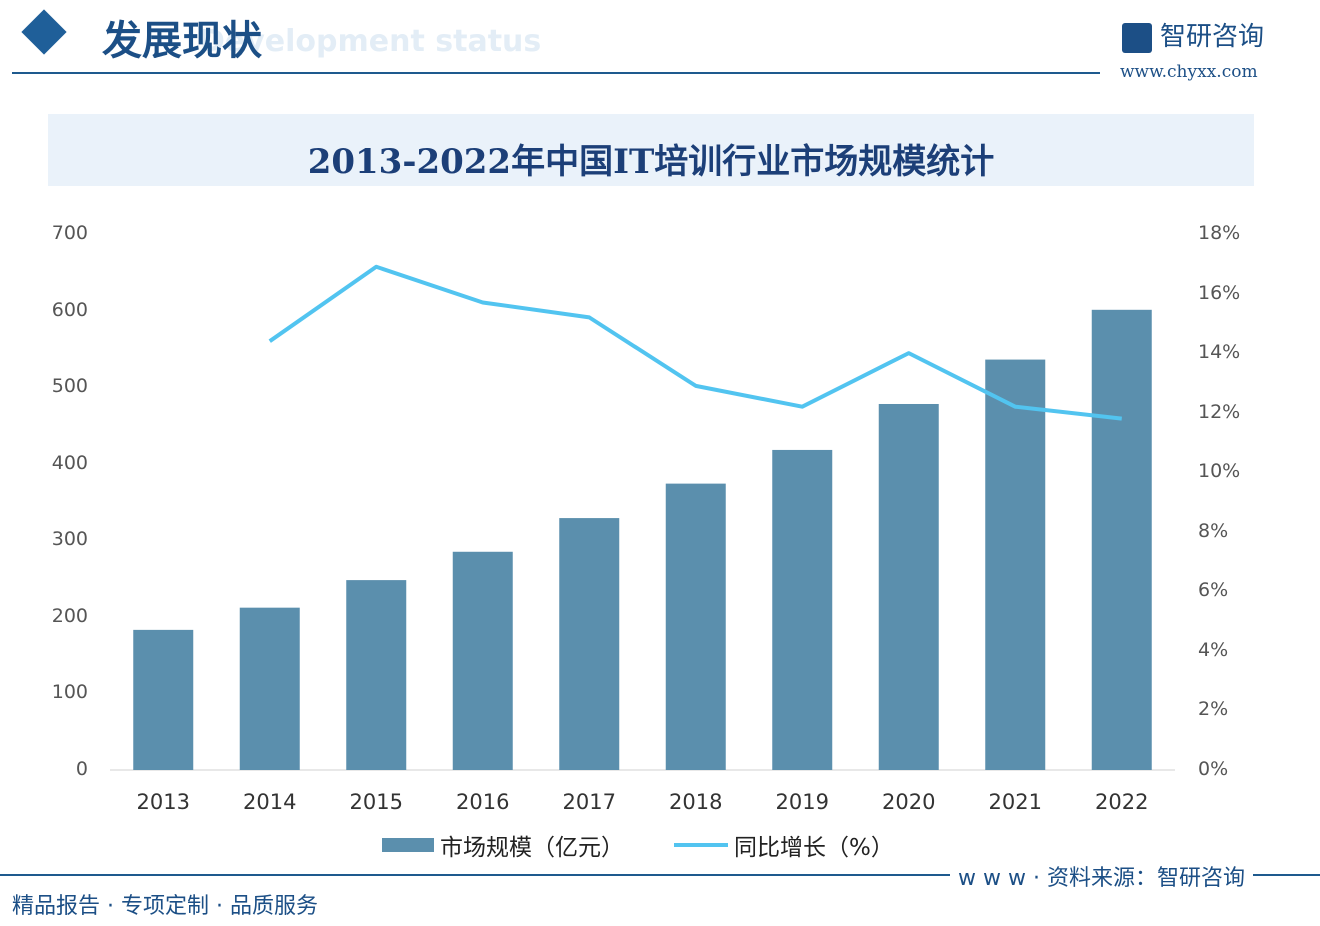  What do you see at coordinates (408, 845) in the screenshot?
I see `legend-bar-swatch` at bounding box center [408, 845].